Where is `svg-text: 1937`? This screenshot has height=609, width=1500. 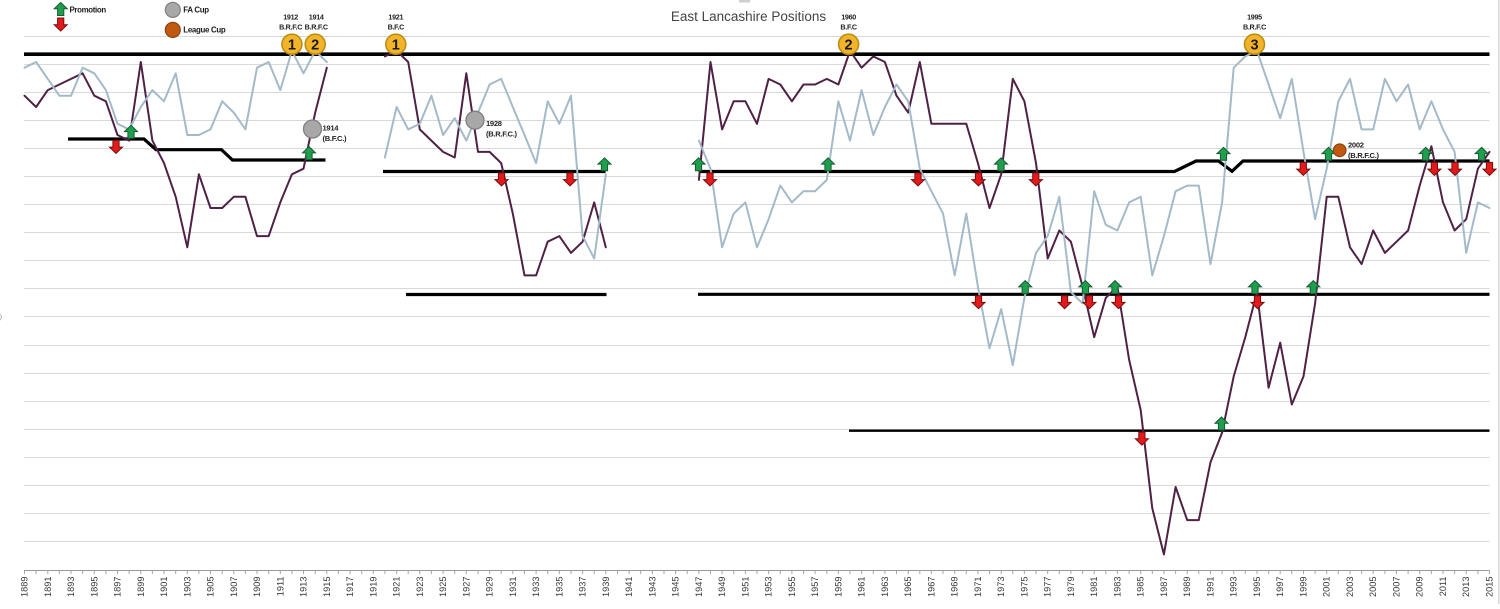 svg-text: 1937 is located at coordinates (583, 587).